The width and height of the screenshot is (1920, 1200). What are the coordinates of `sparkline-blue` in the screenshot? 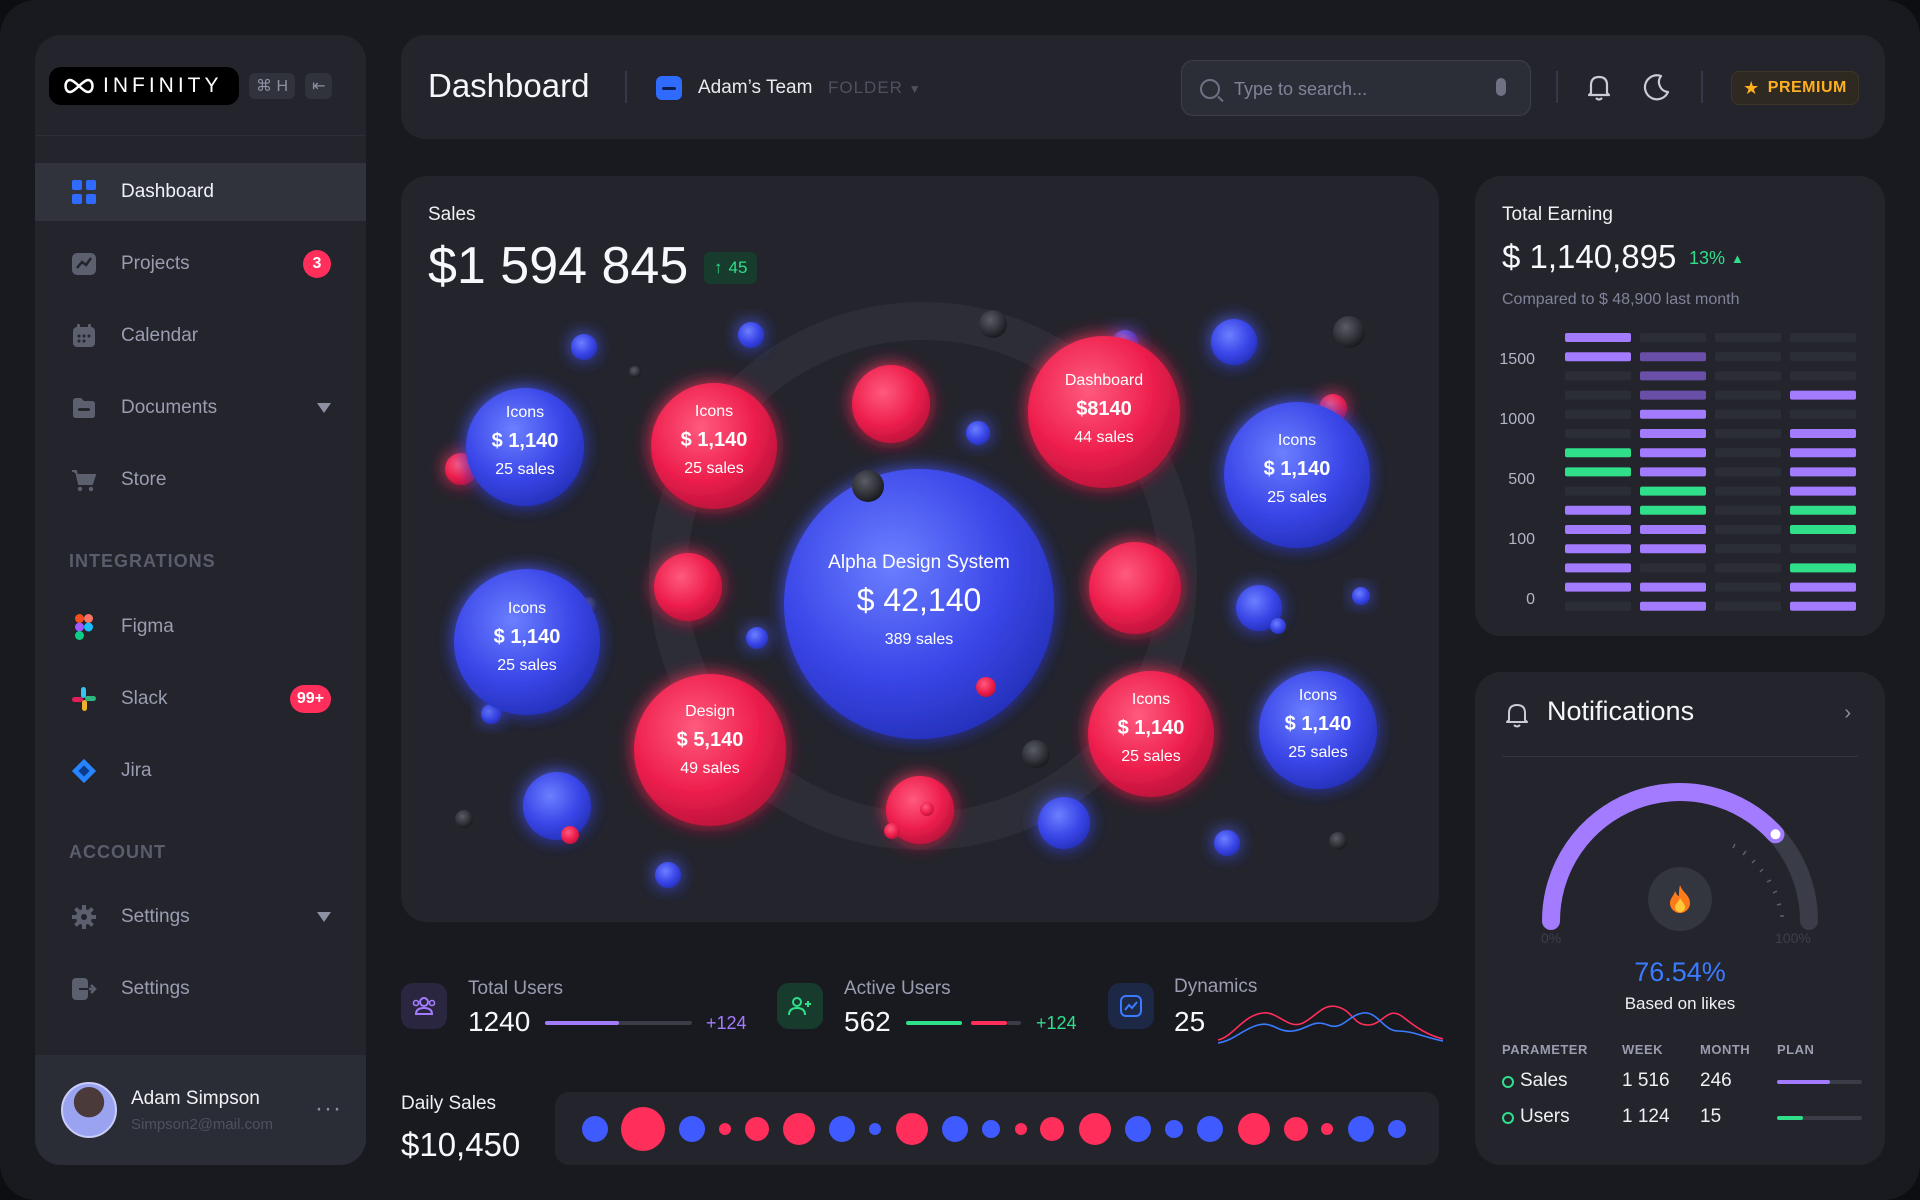 It's located at (1330, 1028).